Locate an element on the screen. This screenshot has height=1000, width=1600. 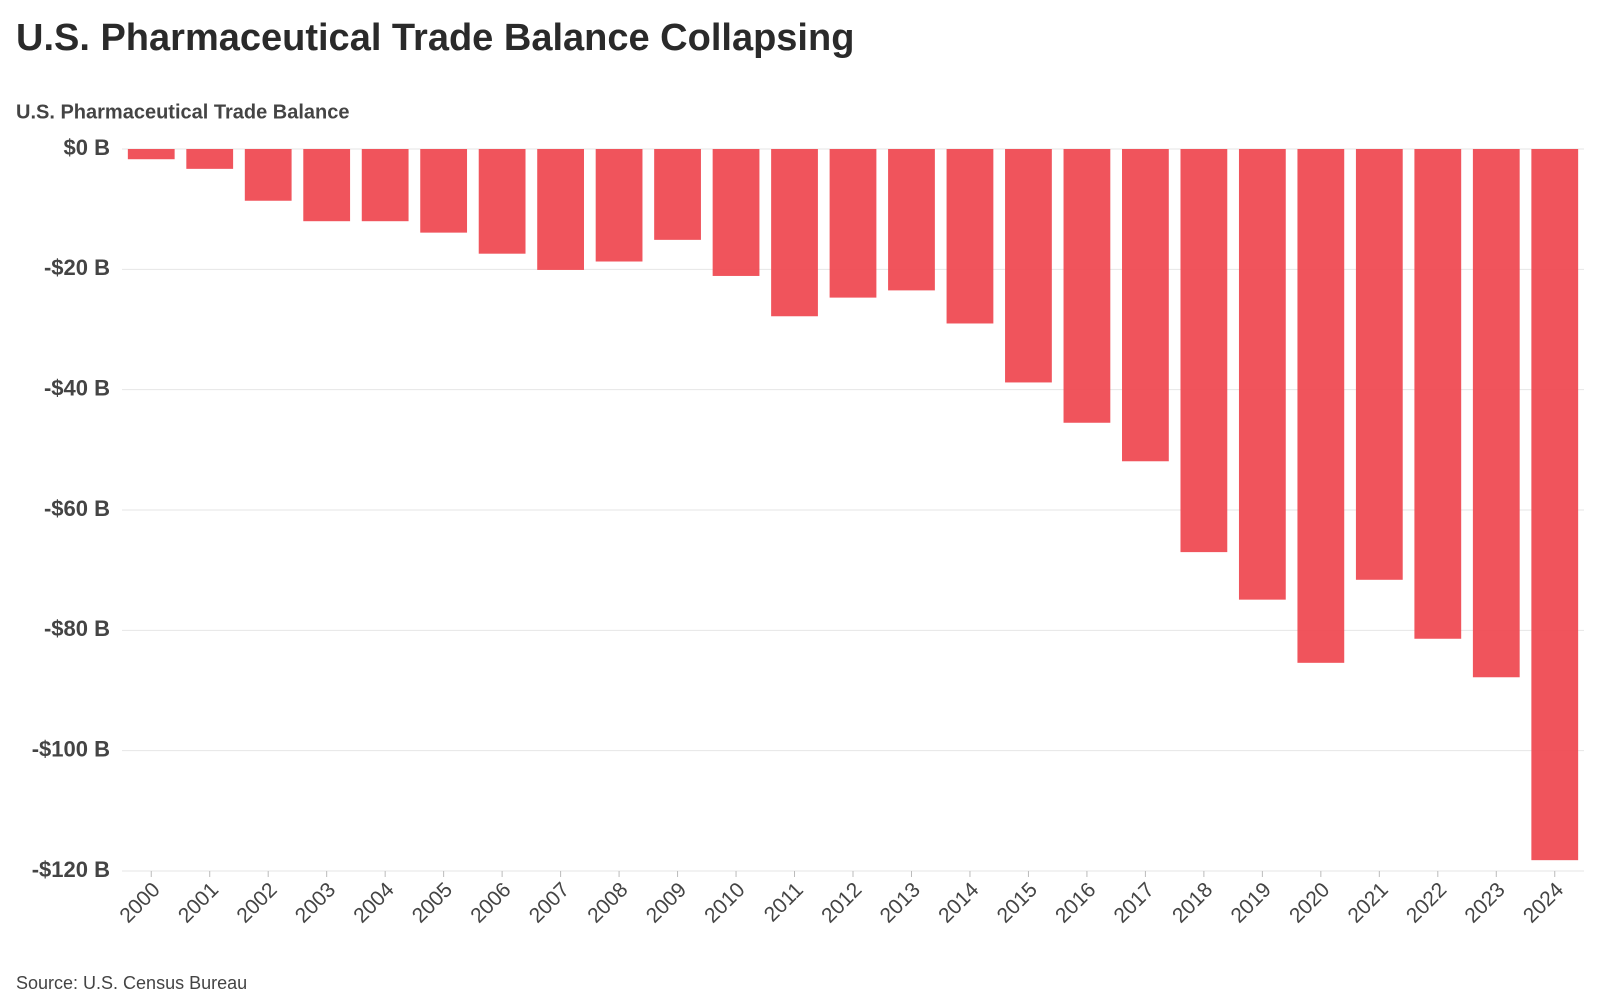
y-tick-label: -$100 B is located at coordinates (71, 748).